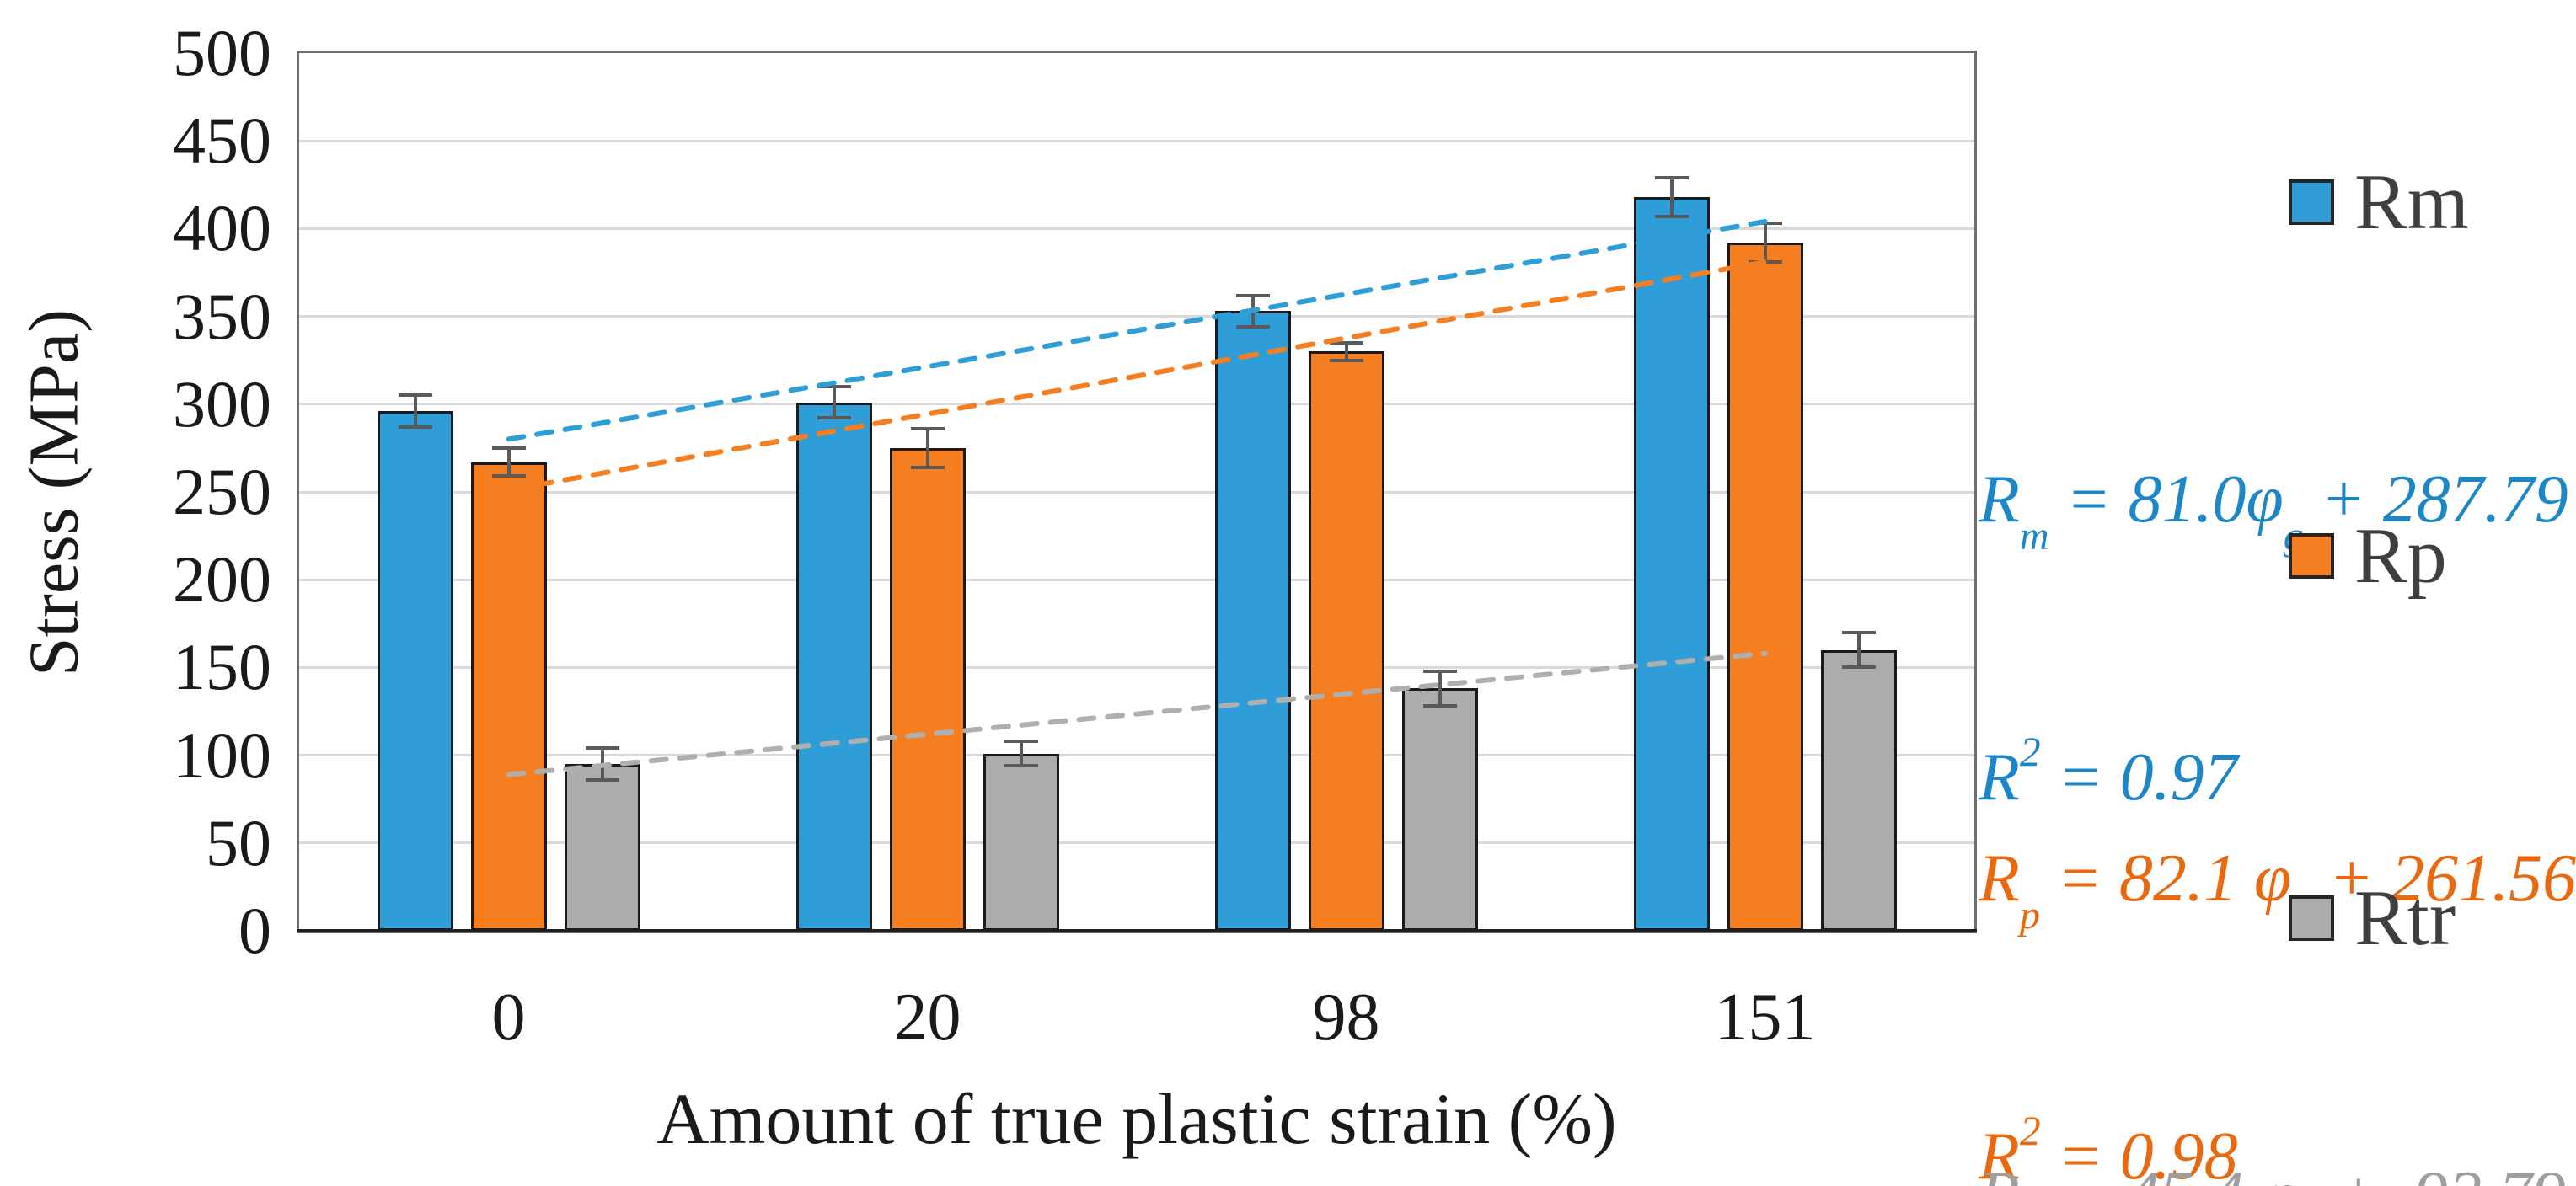 Image resolution: width=2576 pixels, height=1186 pixels. What do you see at coordinates (1672, 216) in the screenshot?
I see `error-cap-rm-151-bottom` at bounding box center [1672, 216].